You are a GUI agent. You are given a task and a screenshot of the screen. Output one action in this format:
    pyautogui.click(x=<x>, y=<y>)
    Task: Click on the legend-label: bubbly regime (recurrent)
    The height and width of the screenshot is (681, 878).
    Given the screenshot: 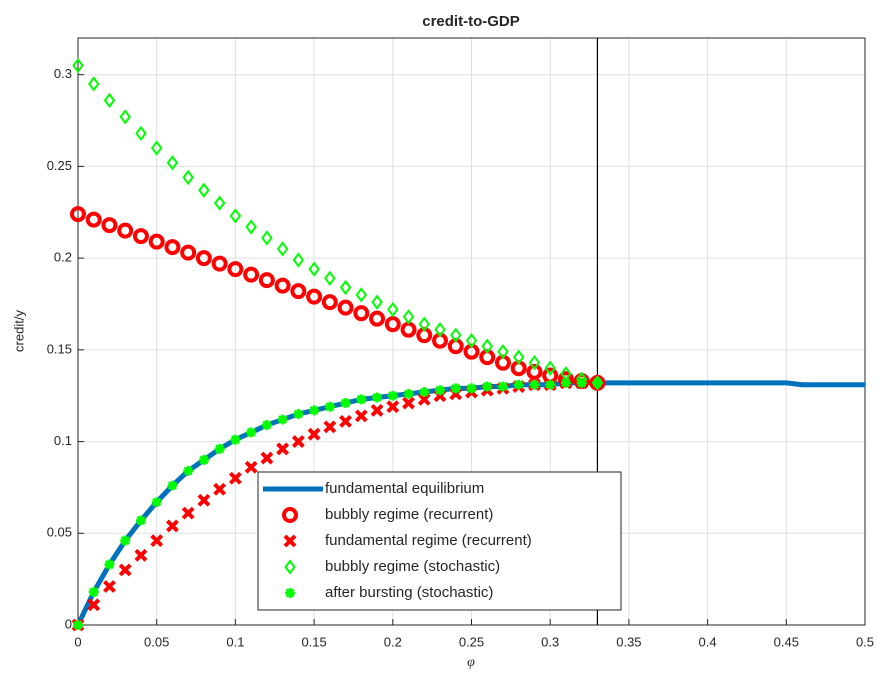 What is the action you would take?
    pyautogui.click(x=409, y=514)
    